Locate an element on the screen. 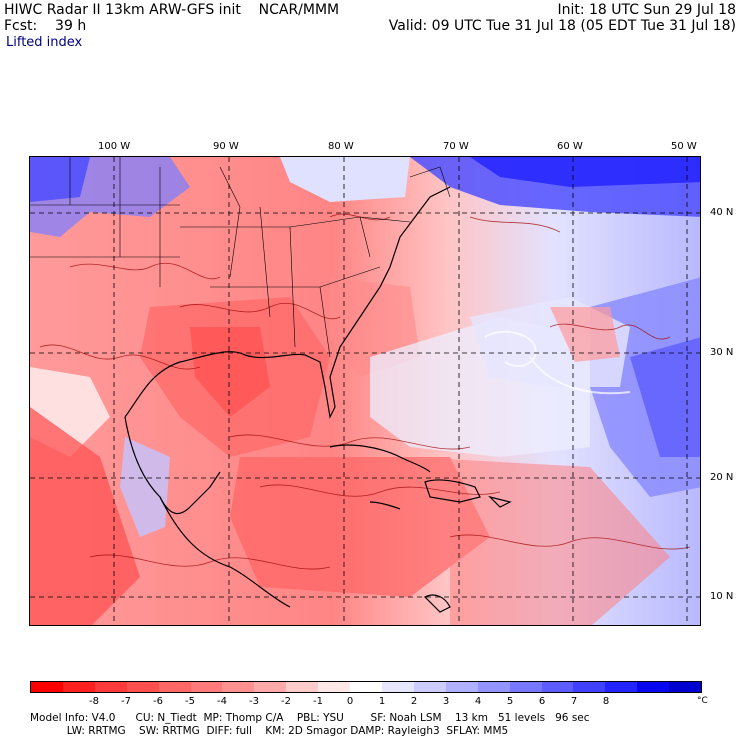 The height and width of the screenshot is (740, 740). colorbar-tick-label: -6 is located at coordinates (158, 701).